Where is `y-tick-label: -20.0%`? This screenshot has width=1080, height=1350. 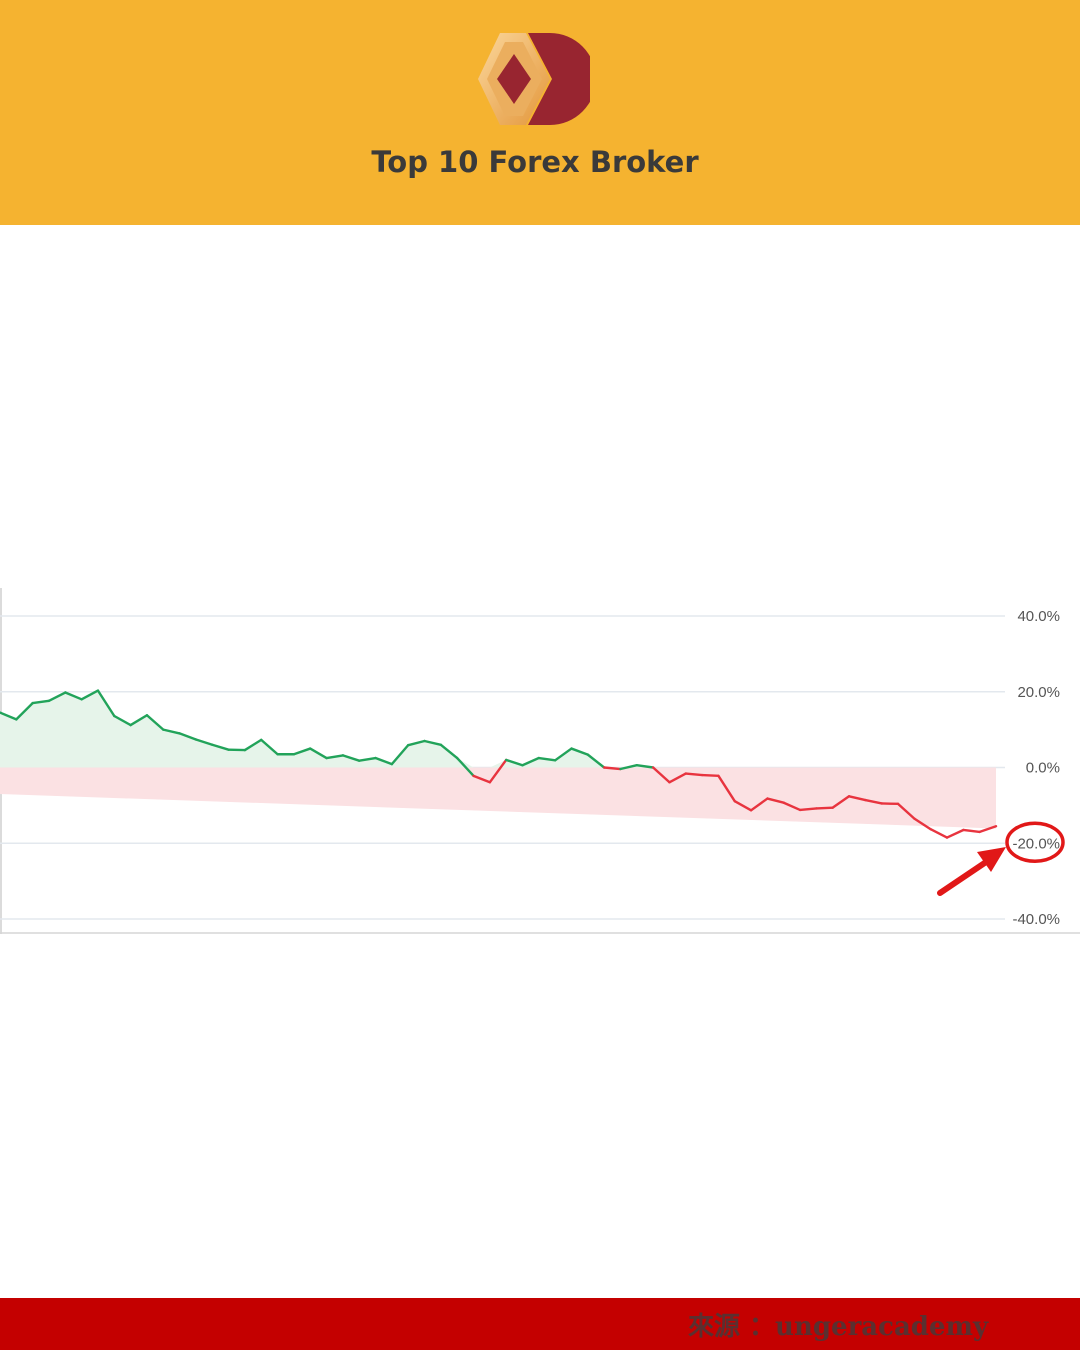
y-tick-label: -20.0% is located at coordinates (1036, 843).